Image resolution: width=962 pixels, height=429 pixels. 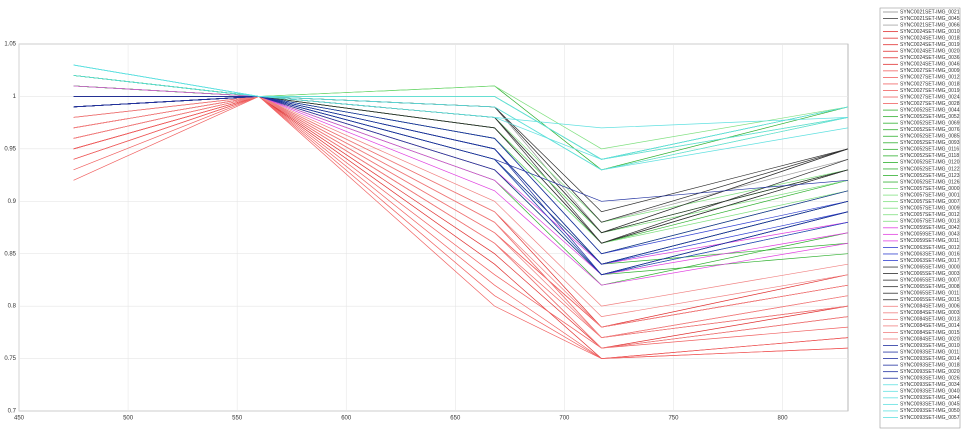 I want to click on legend-label: SYNC0093SET-IMG_0044, so click(x=930, y=398).